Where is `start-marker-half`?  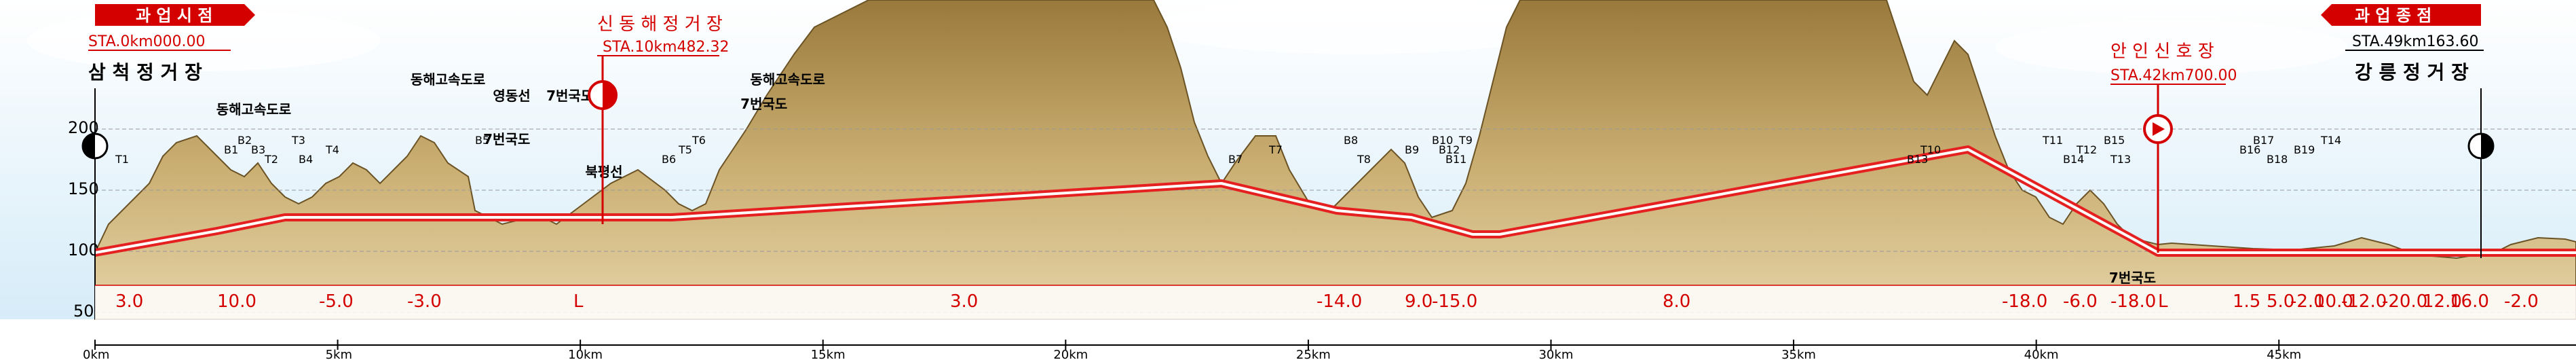 start-marker-half is located at coordinates (89, 146).